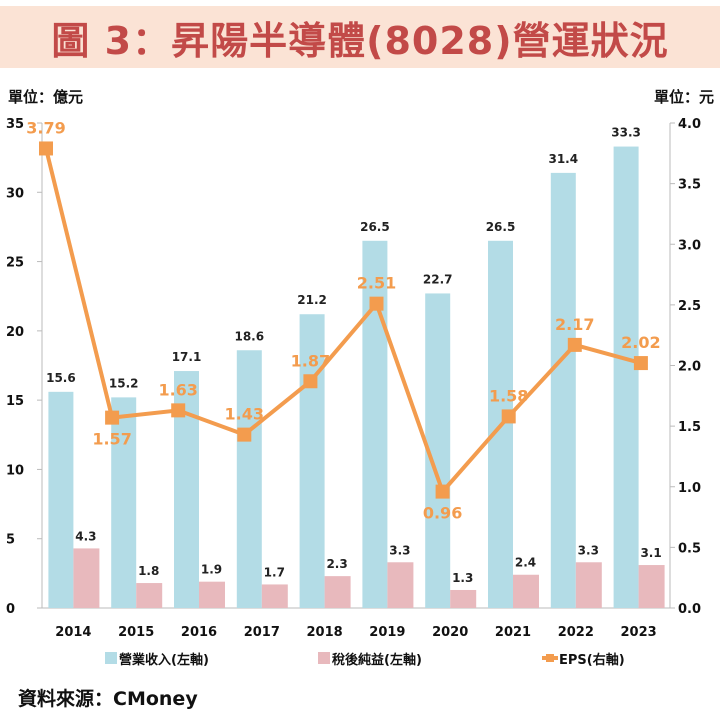  I want to click on revenue-data-label: 22.7, so click(438, 279).